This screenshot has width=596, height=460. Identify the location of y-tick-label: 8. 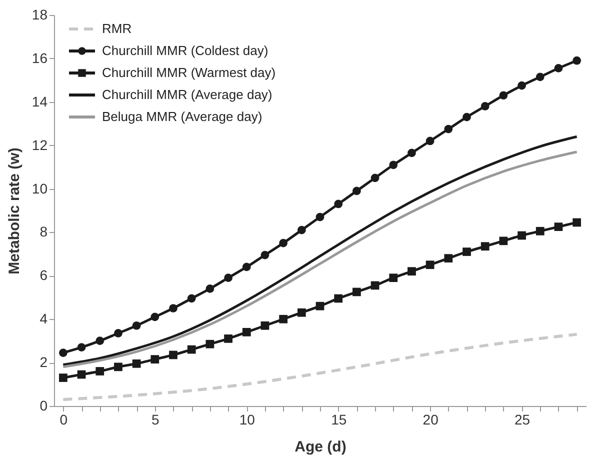
(44, 232).